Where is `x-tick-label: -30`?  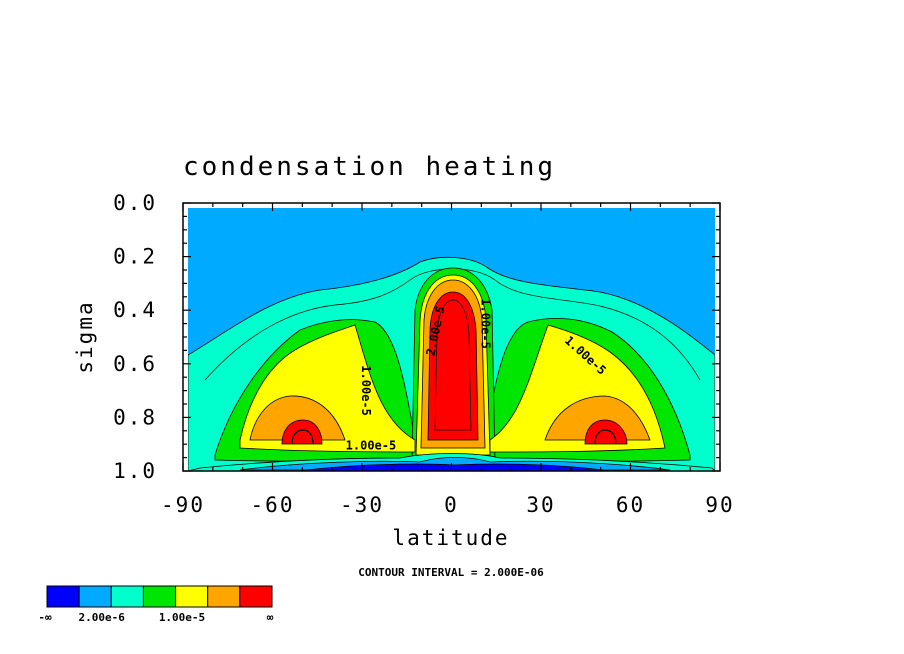 x-tick-label: -30 is located at coordinates (362, 505).